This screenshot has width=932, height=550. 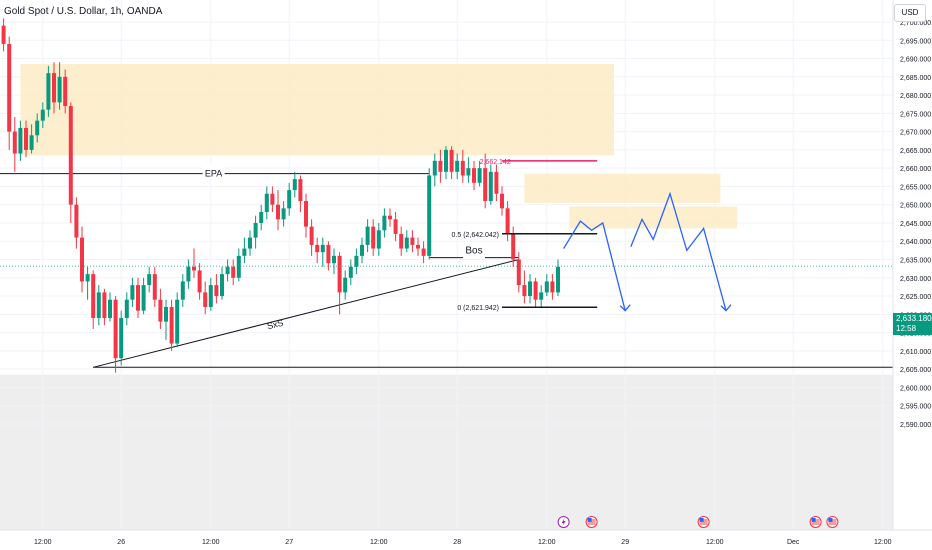 I want to click on fib-top-label: 2,662.142, so click(x=495, y=162).